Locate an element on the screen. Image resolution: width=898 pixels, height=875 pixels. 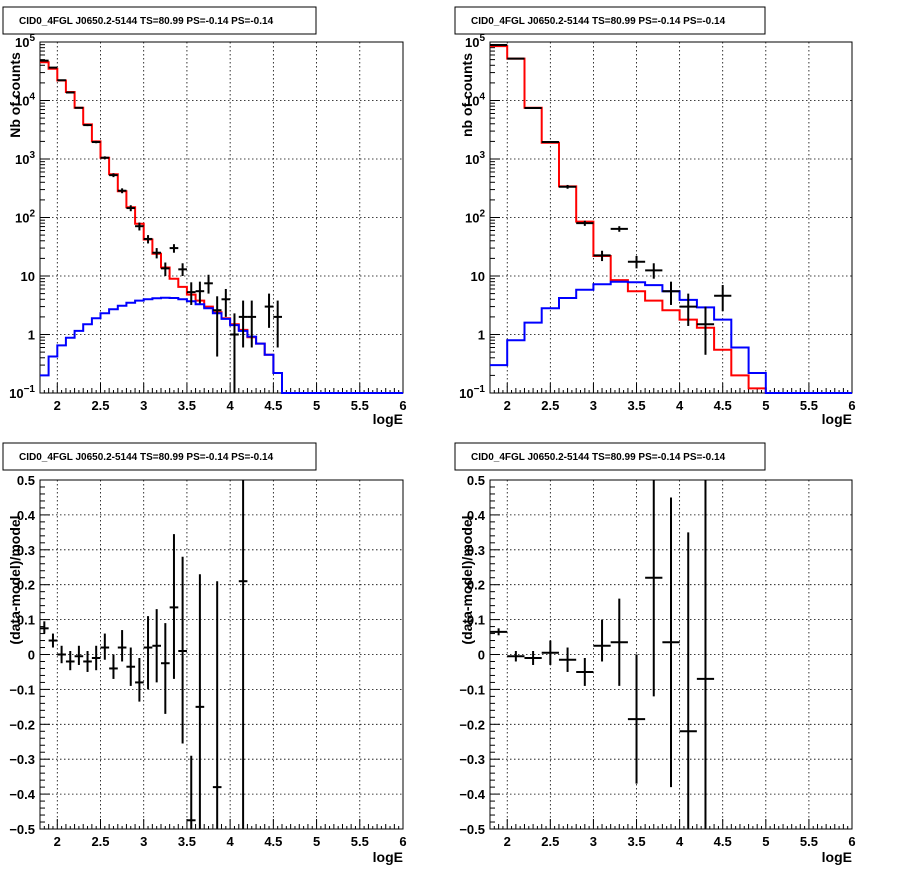
y-axis-label: nb of counts is located at coordinates (467, 95).